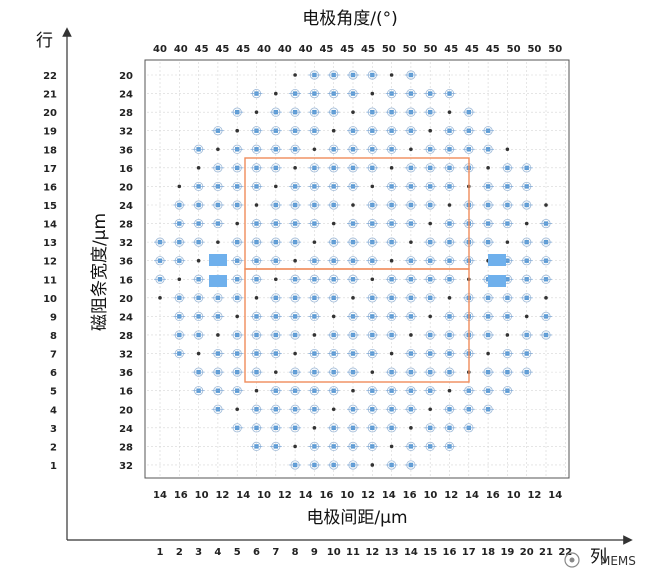 The width and height of the screenshot is (658, 577). I want to click on column-number-label: 8, so click(295, 552).